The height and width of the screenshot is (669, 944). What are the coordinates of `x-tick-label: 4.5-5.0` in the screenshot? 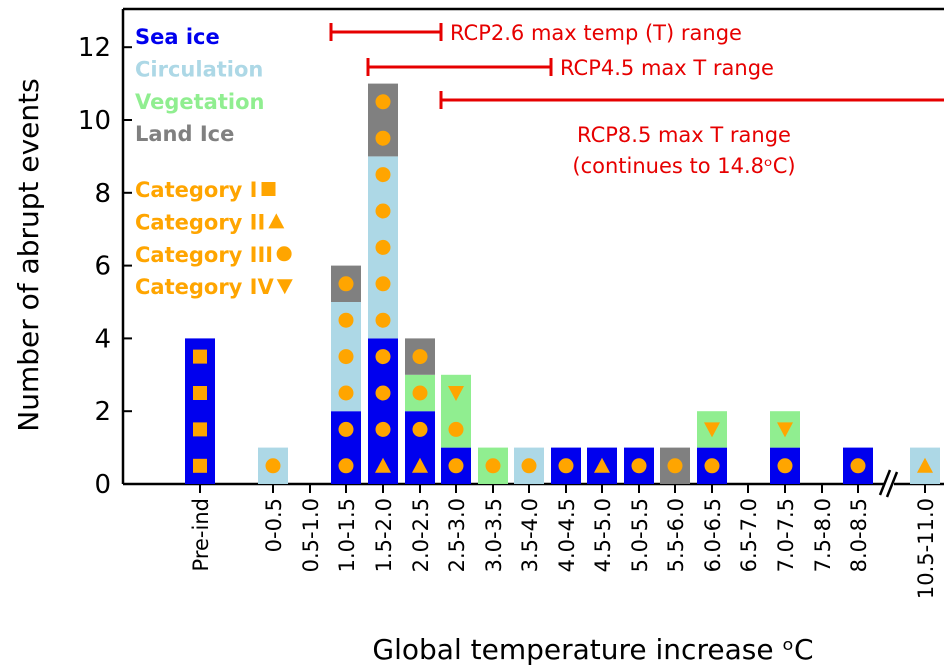 It's located at (603, 535).